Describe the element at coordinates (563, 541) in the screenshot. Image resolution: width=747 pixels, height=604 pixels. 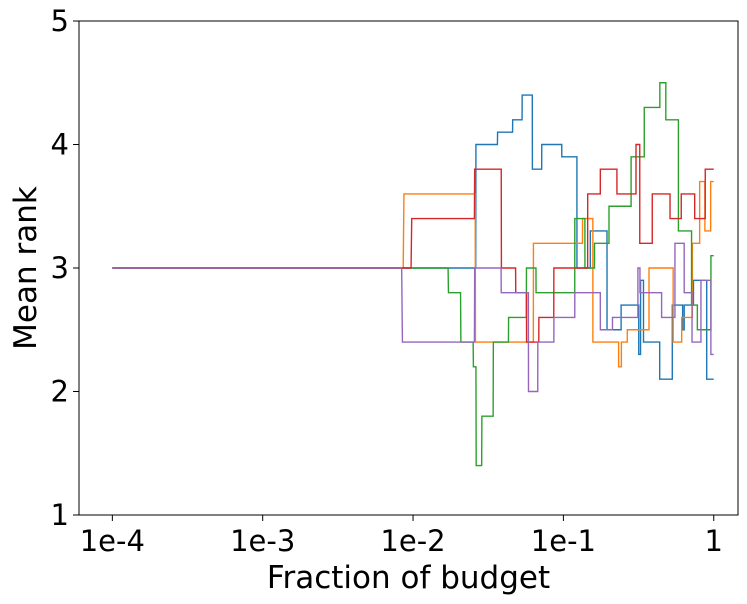
I see `x-tick-label: 1e-1` at that location.